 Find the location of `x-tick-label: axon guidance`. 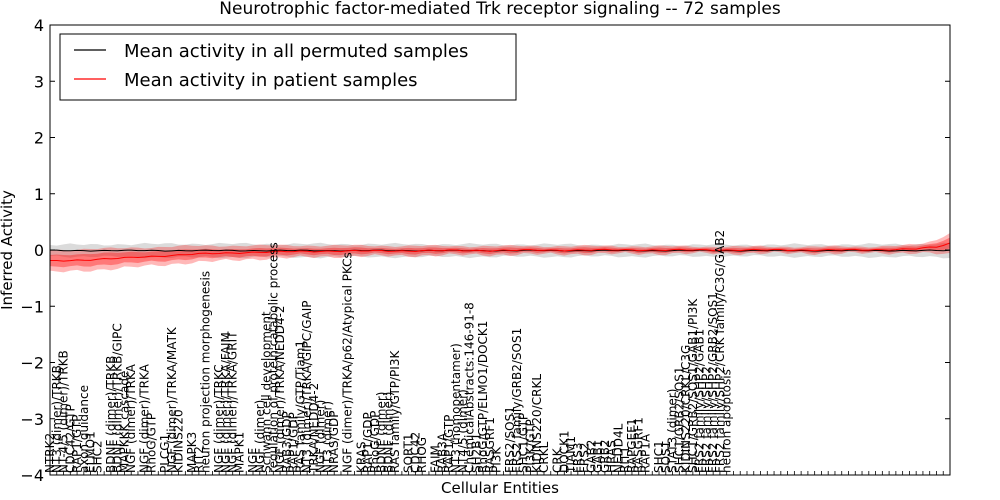

x-tick-label: axon guidance is located at coordinates (84, 429).